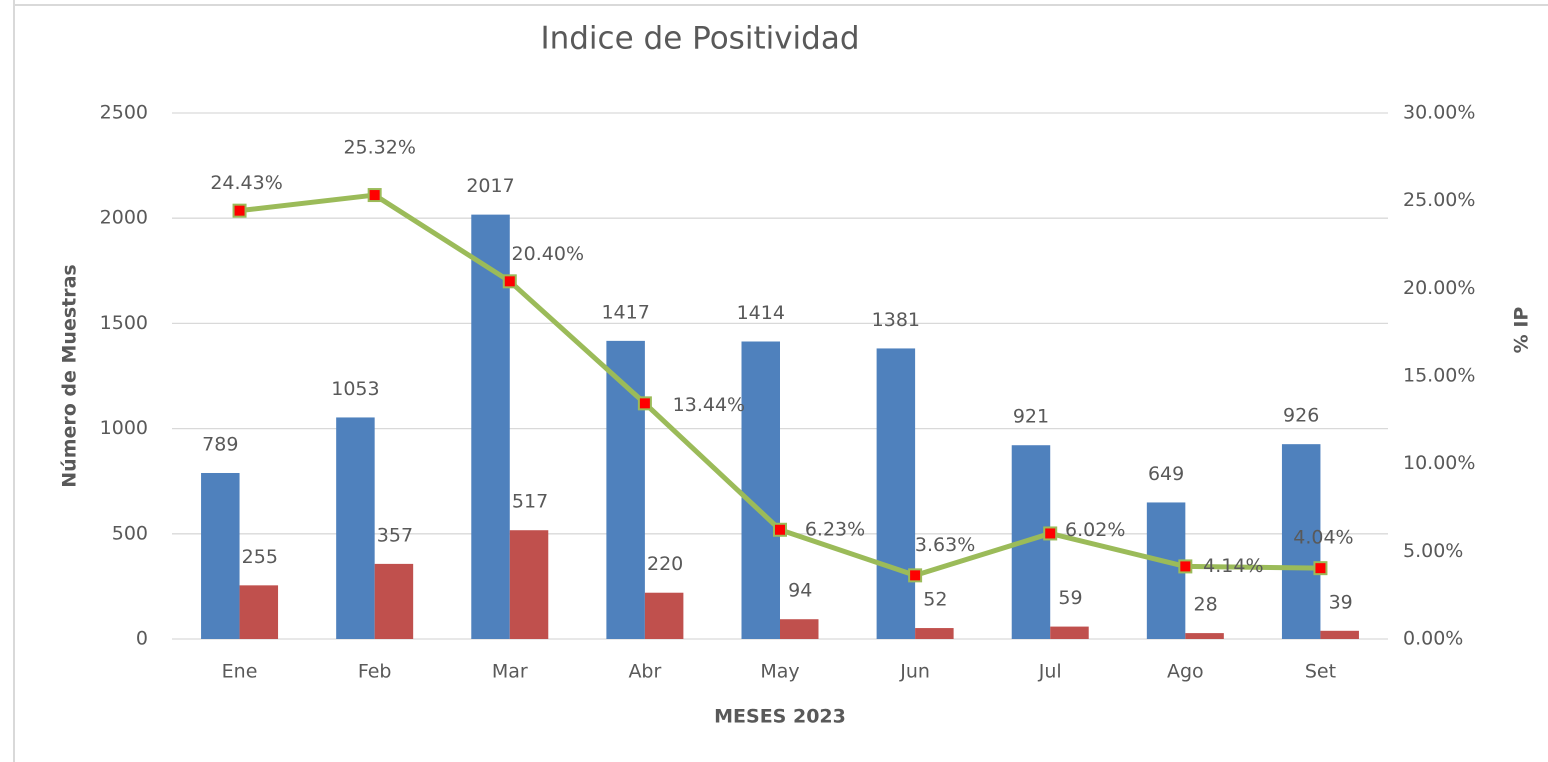 This screenshot has width=1548, height=762. What do you see at coordinates (1439, 376) in the screenshot?
I see `y2-tick-label: 15.00%` at bounding box center [1439, 376].